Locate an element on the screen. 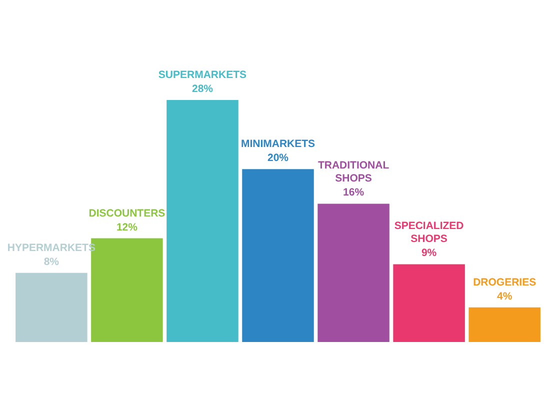 This screenshot has height=400, width=556. x-tick-label: TRADITIONAL SHOPS is located at coordinates (354, 172).